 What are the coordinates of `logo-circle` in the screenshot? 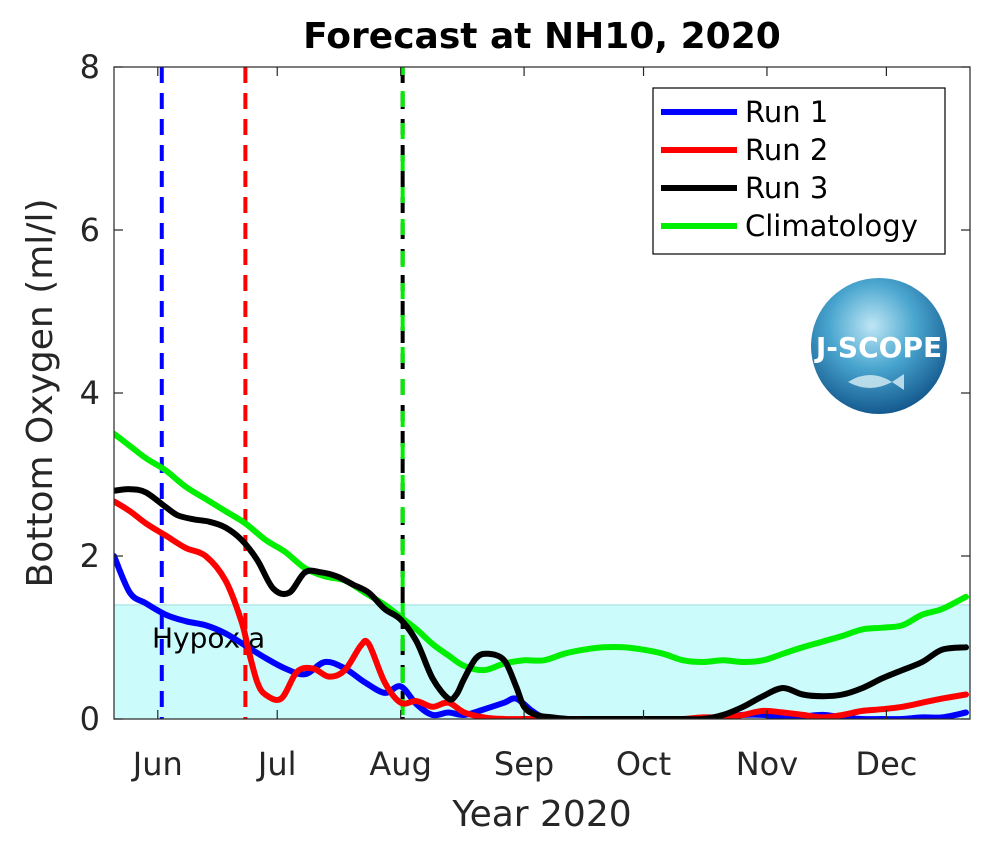 It's located at (879, 346).